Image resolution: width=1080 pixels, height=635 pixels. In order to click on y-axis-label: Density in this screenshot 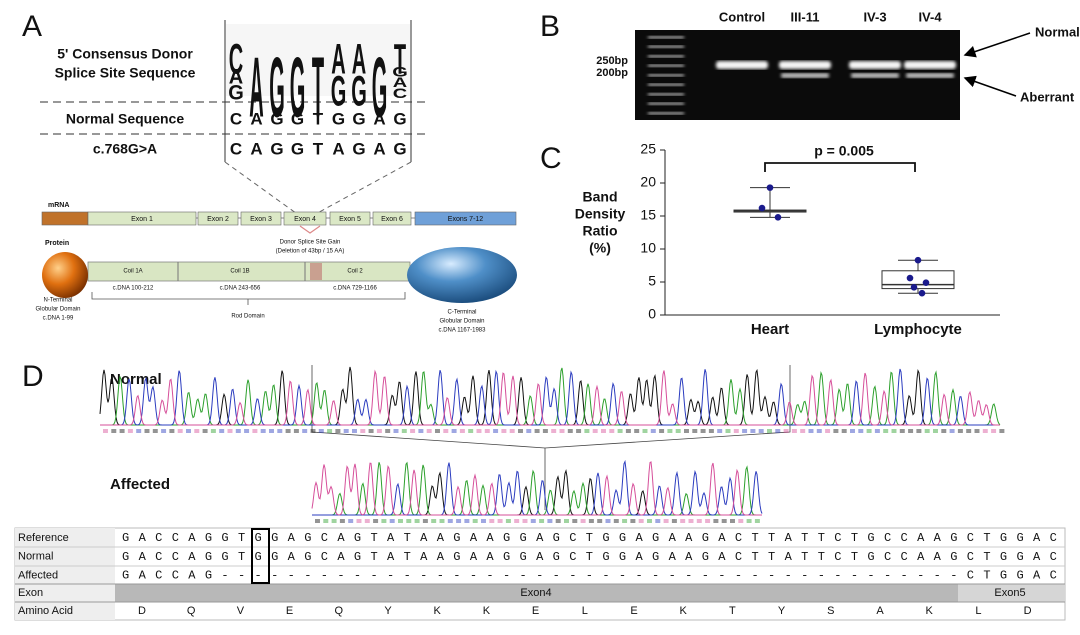, I will do `click(600, 214)`.